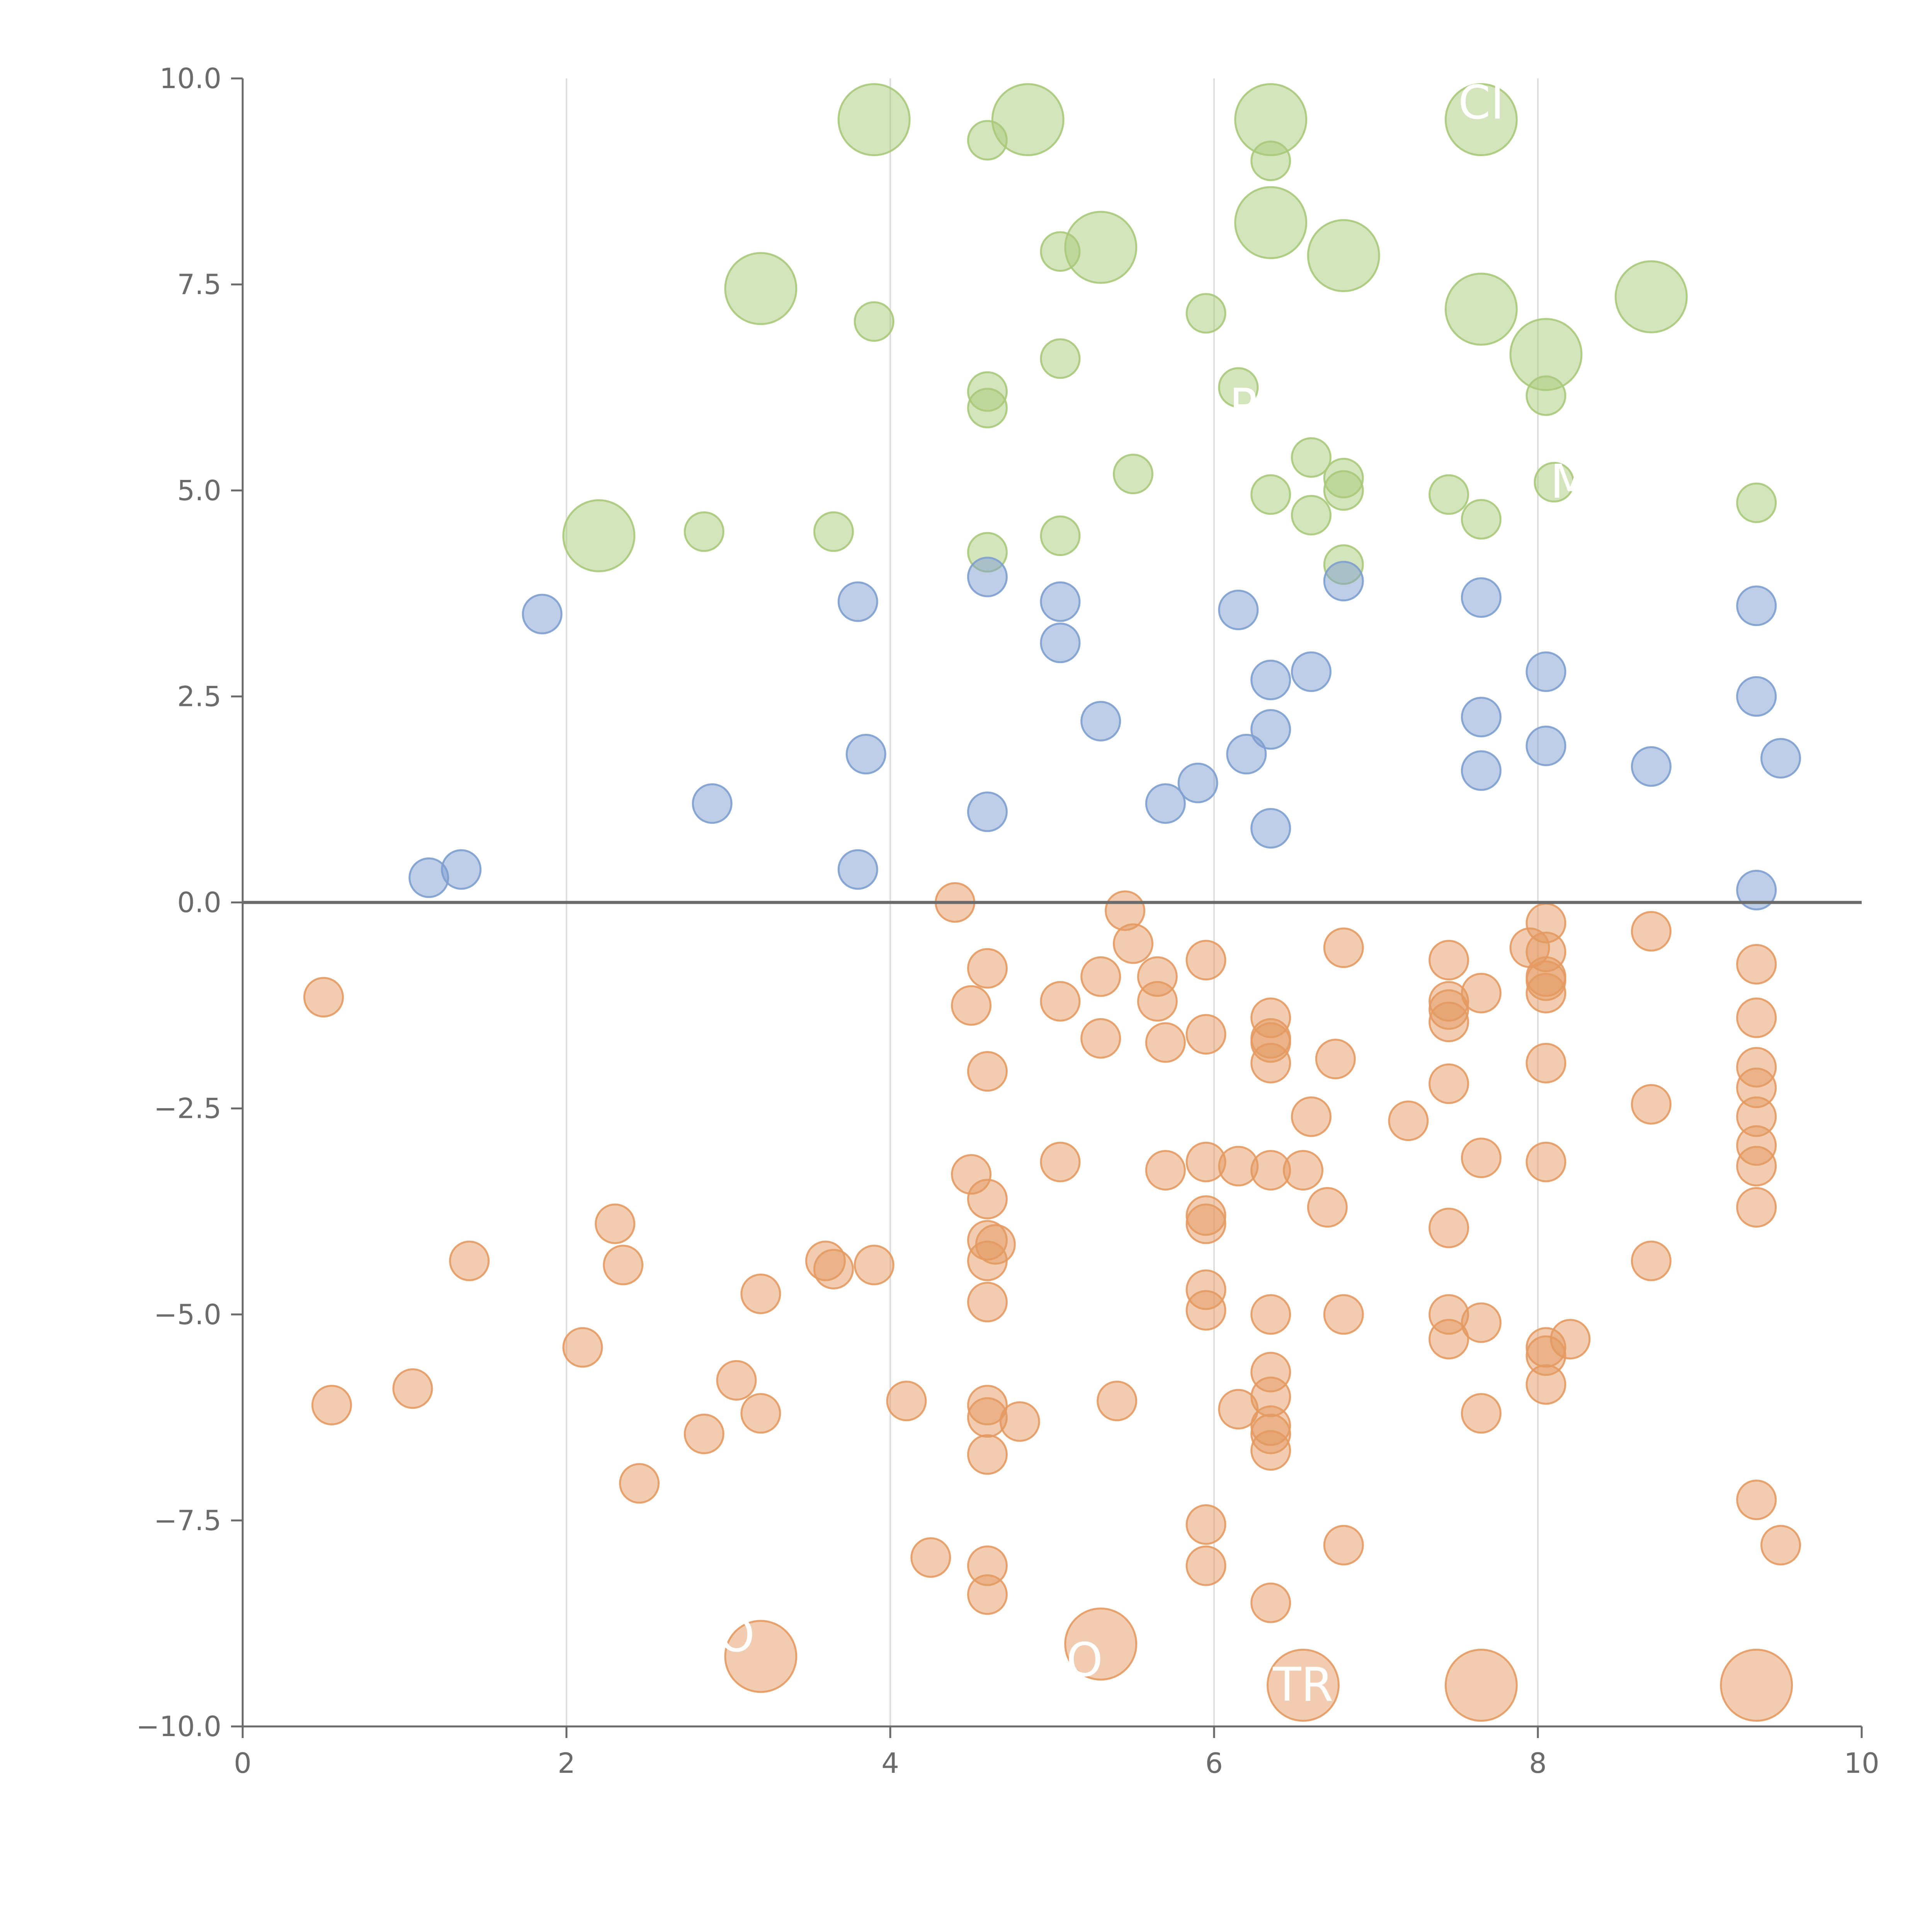 Image resolution: width=1932 pixels, height=1932 pixels. Describe the element at coordinates (1243, 406) in the screenshot. I see `point-label: P` at that location.